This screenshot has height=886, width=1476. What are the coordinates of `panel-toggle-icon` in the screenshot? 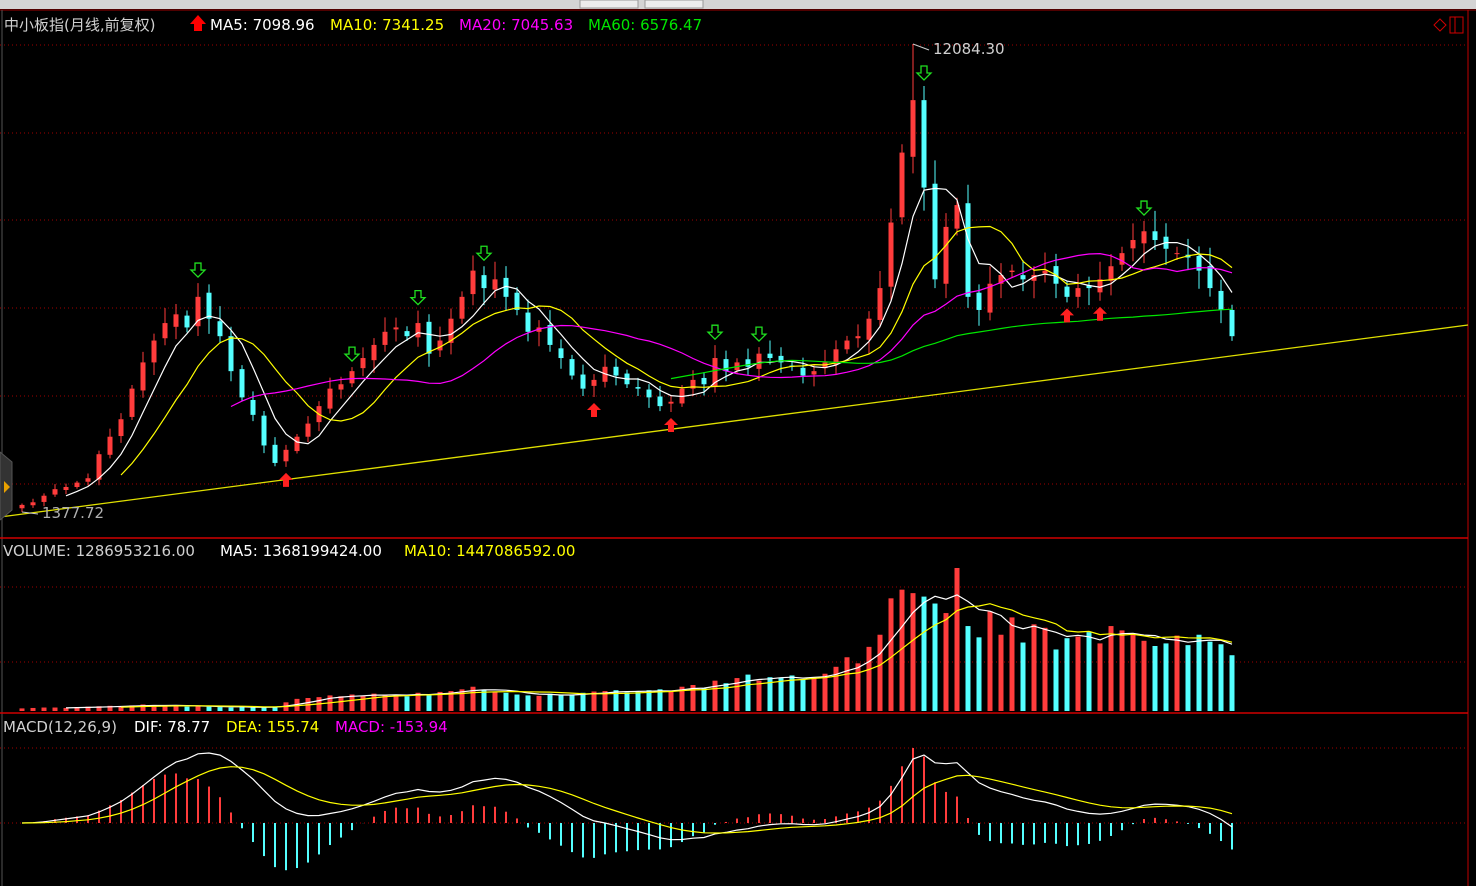 It's located at (1456, 25).